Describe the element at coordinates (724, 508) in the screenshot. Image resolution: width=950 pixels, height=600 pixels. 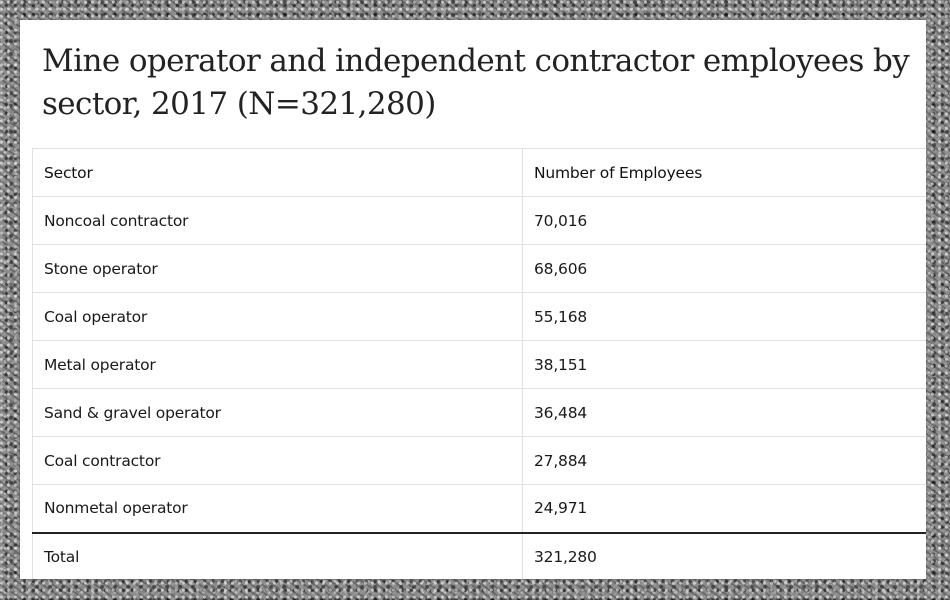
I see `employees-cell: 24,971` at that location.